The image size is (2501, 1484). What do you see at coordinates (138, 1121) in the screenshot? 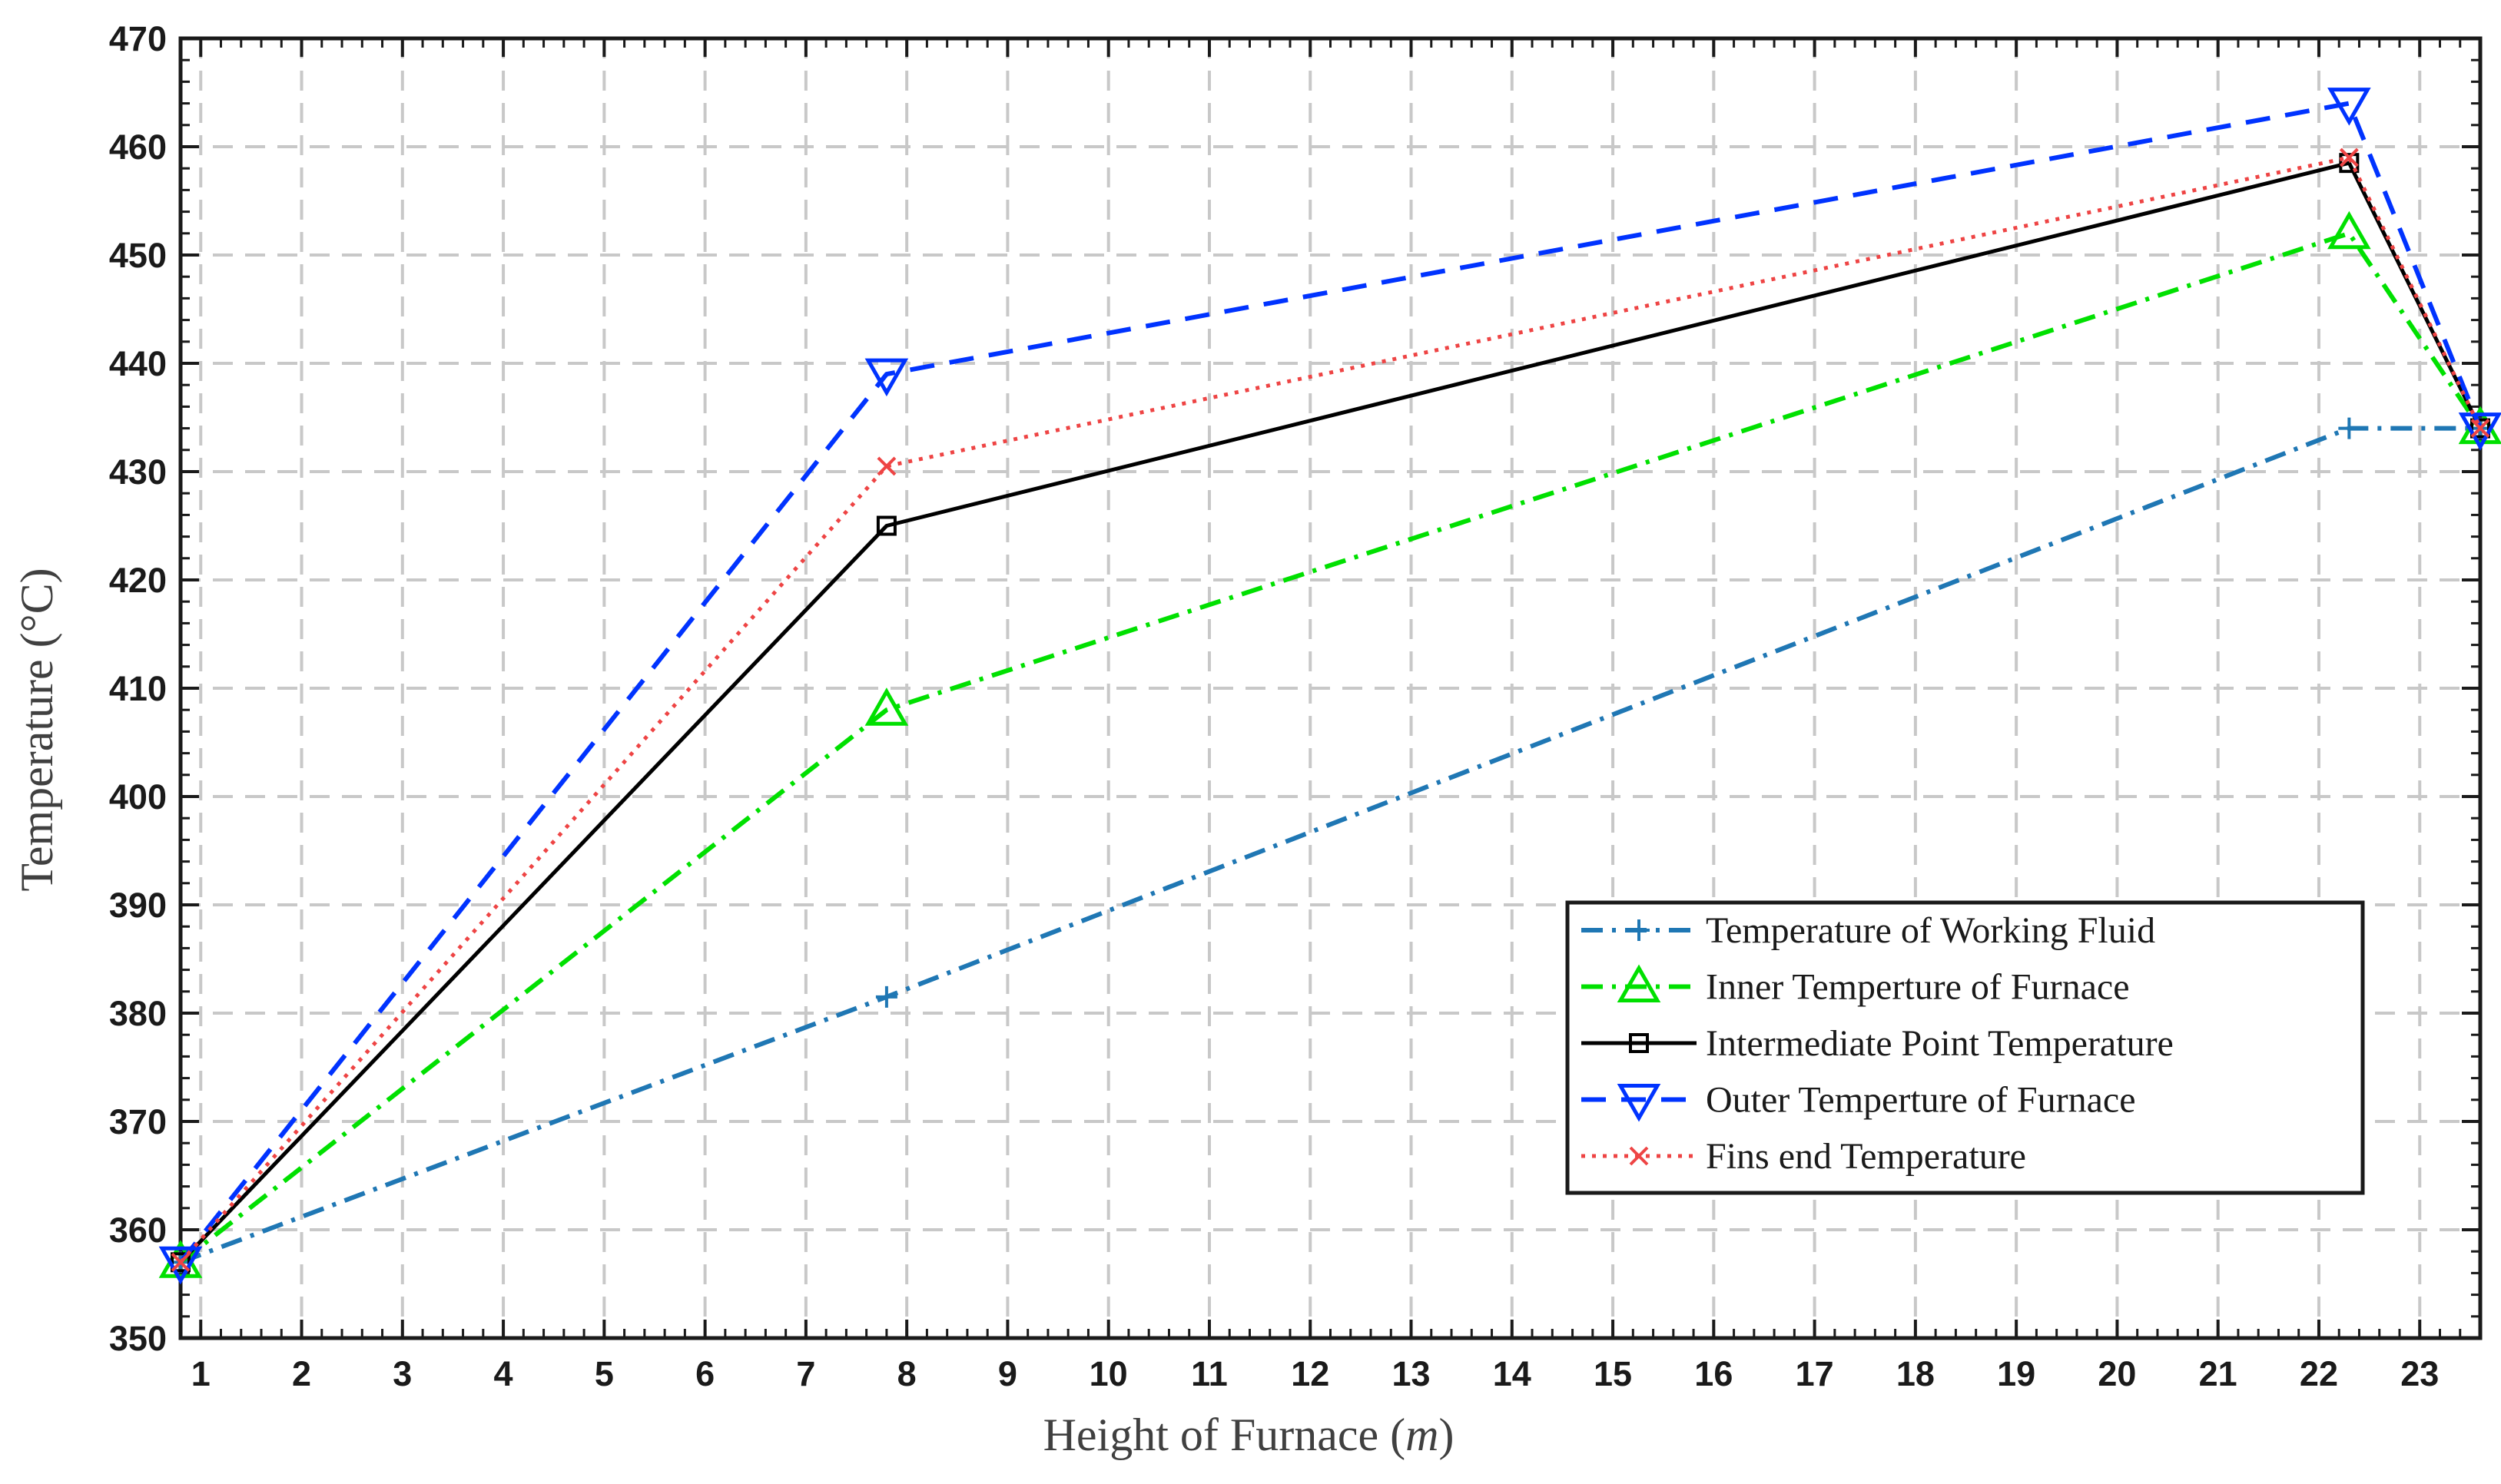
I see `y-tick-label: 370` at bounding box center [138, 1121].